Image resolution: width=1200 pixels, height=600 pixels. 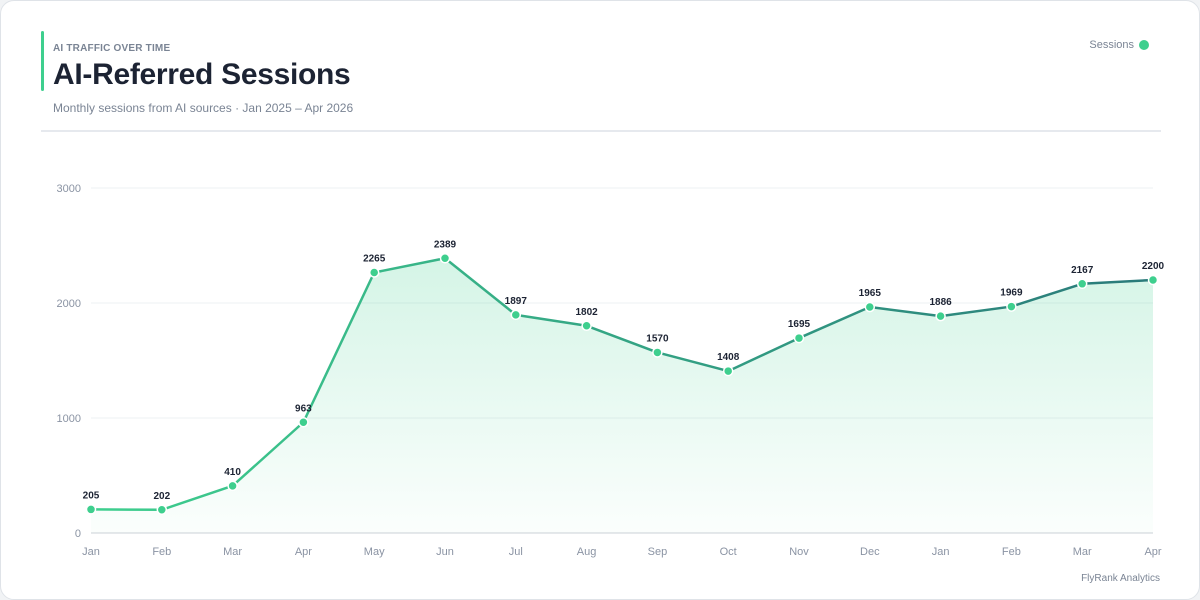 What do you see at coordinates (232, 472) in the screenshot?
I see `data-label: 410` at bounding box center [232, 472].